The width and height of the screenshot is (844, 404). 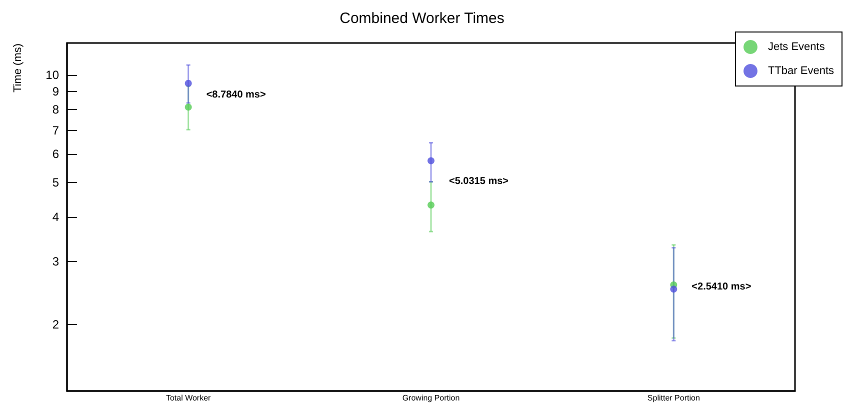 I want to click on y-tick-label: 9, so click(x=56, y=91).